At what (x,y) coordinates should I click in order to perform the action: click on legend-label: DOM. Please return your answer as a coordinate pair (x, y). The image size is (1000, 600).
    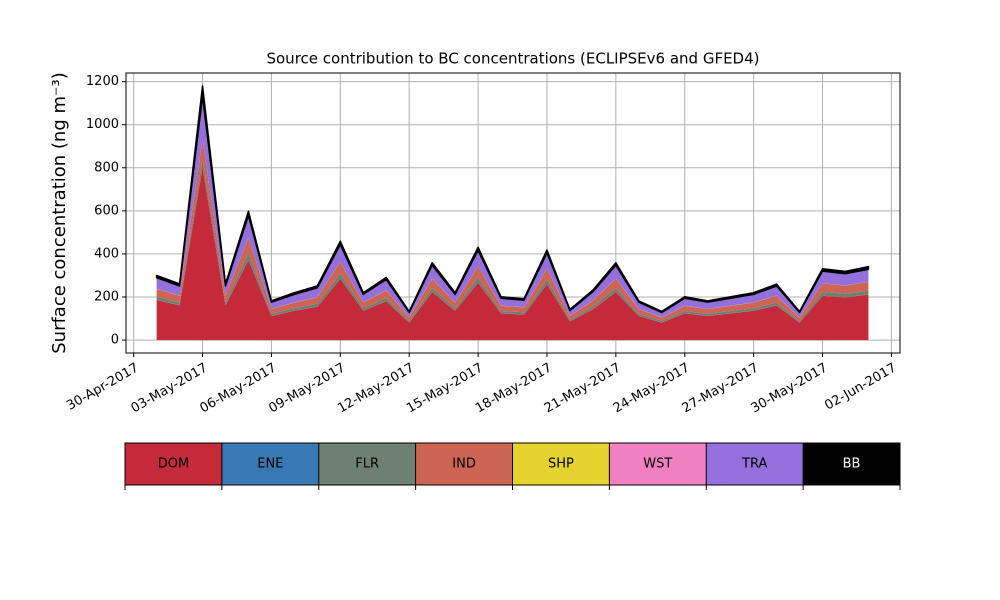
    Looking at the image, I should click on (173, 464).